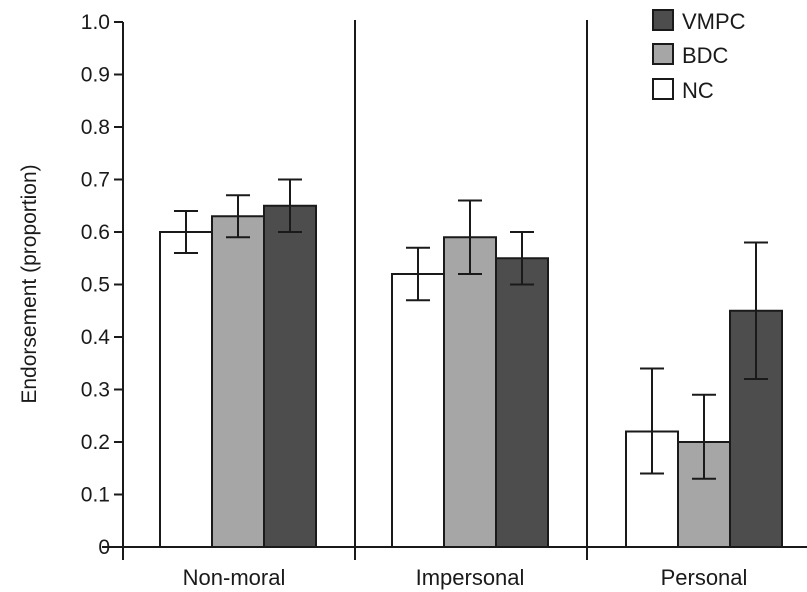 The width and height of the screenshot is (807, 592). I want to click on y-tick-label: 0.2, so click(95, 442).